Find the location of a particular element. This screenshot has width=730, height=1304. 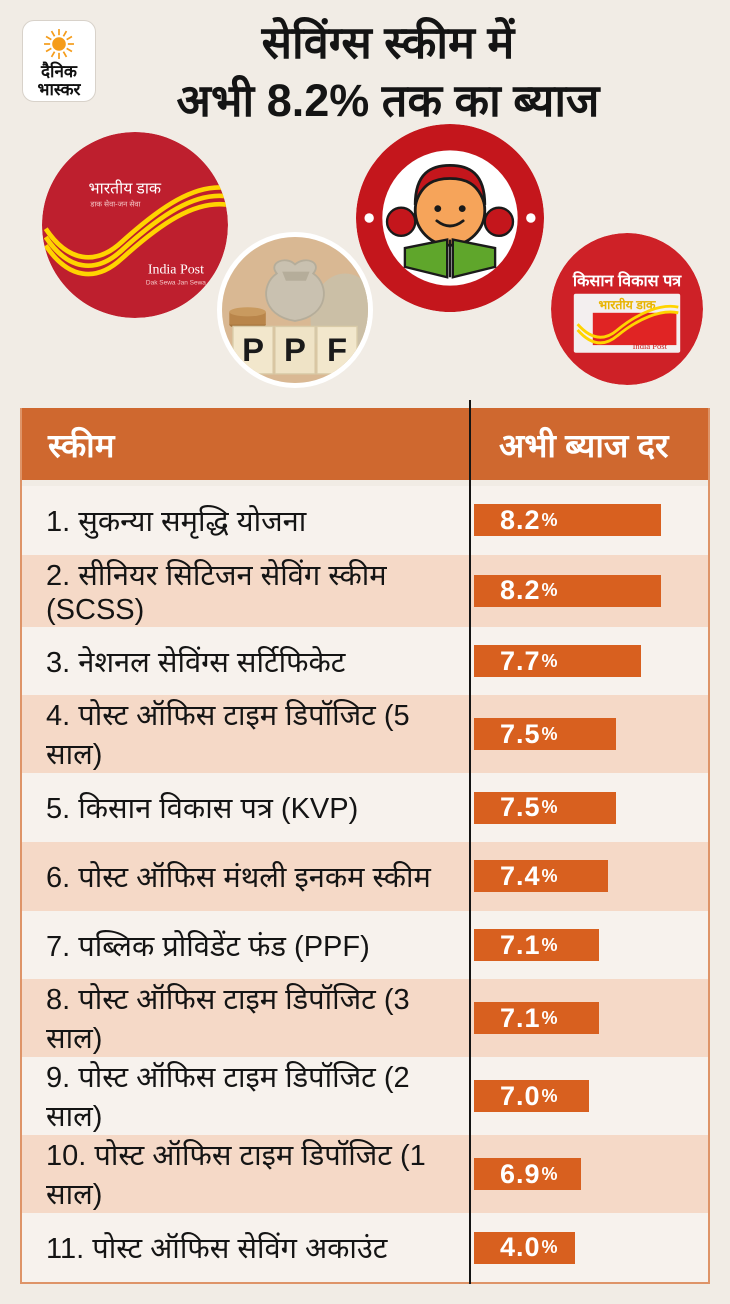

table-row: 3. नेशनल सेविंग्स सर्टिफिकेट 7.7% is located at coordinates (365, 661).